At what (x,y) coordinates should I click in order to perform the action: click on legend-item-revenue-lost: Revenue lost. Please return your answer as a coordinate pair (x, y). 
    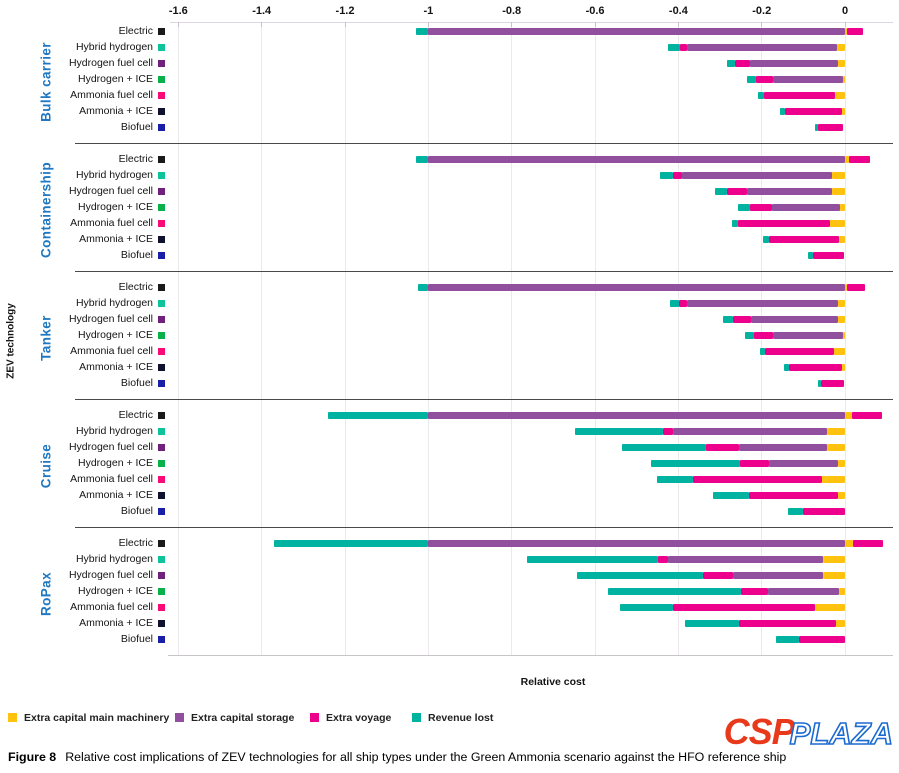
    Looking at the image, I should click on (452, 716).